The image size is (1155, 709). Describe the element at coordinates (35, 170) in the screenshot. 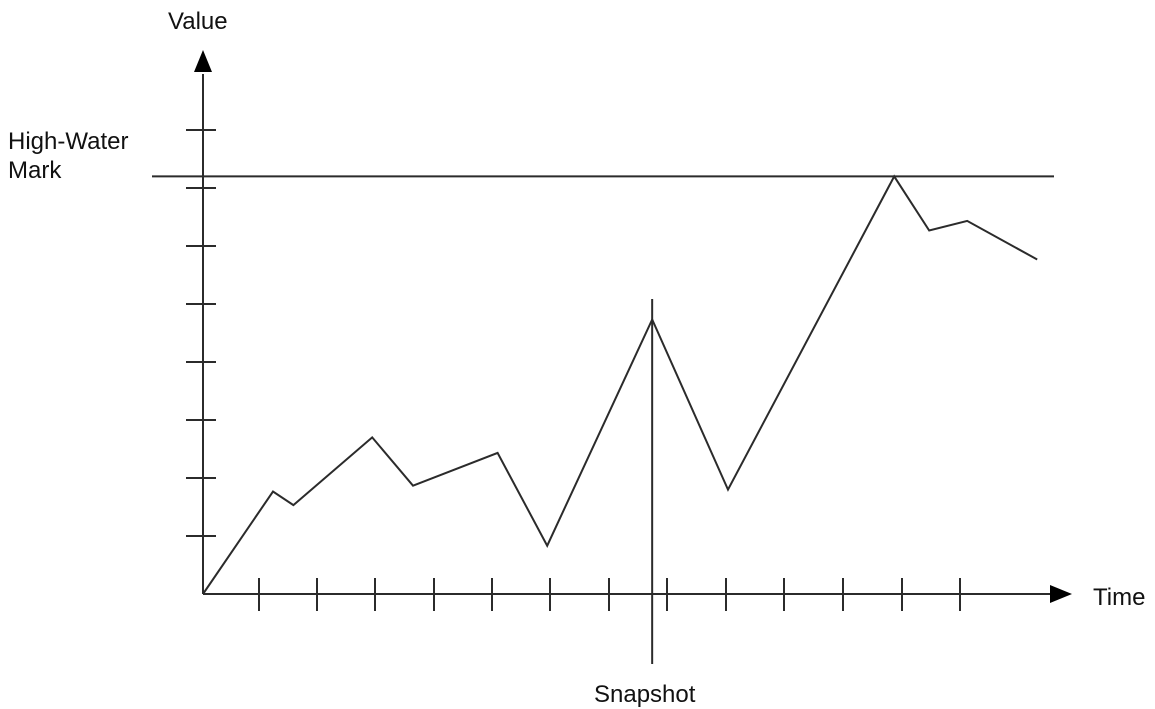

I see `high-water-mark-label-line2: Mark` at that location.